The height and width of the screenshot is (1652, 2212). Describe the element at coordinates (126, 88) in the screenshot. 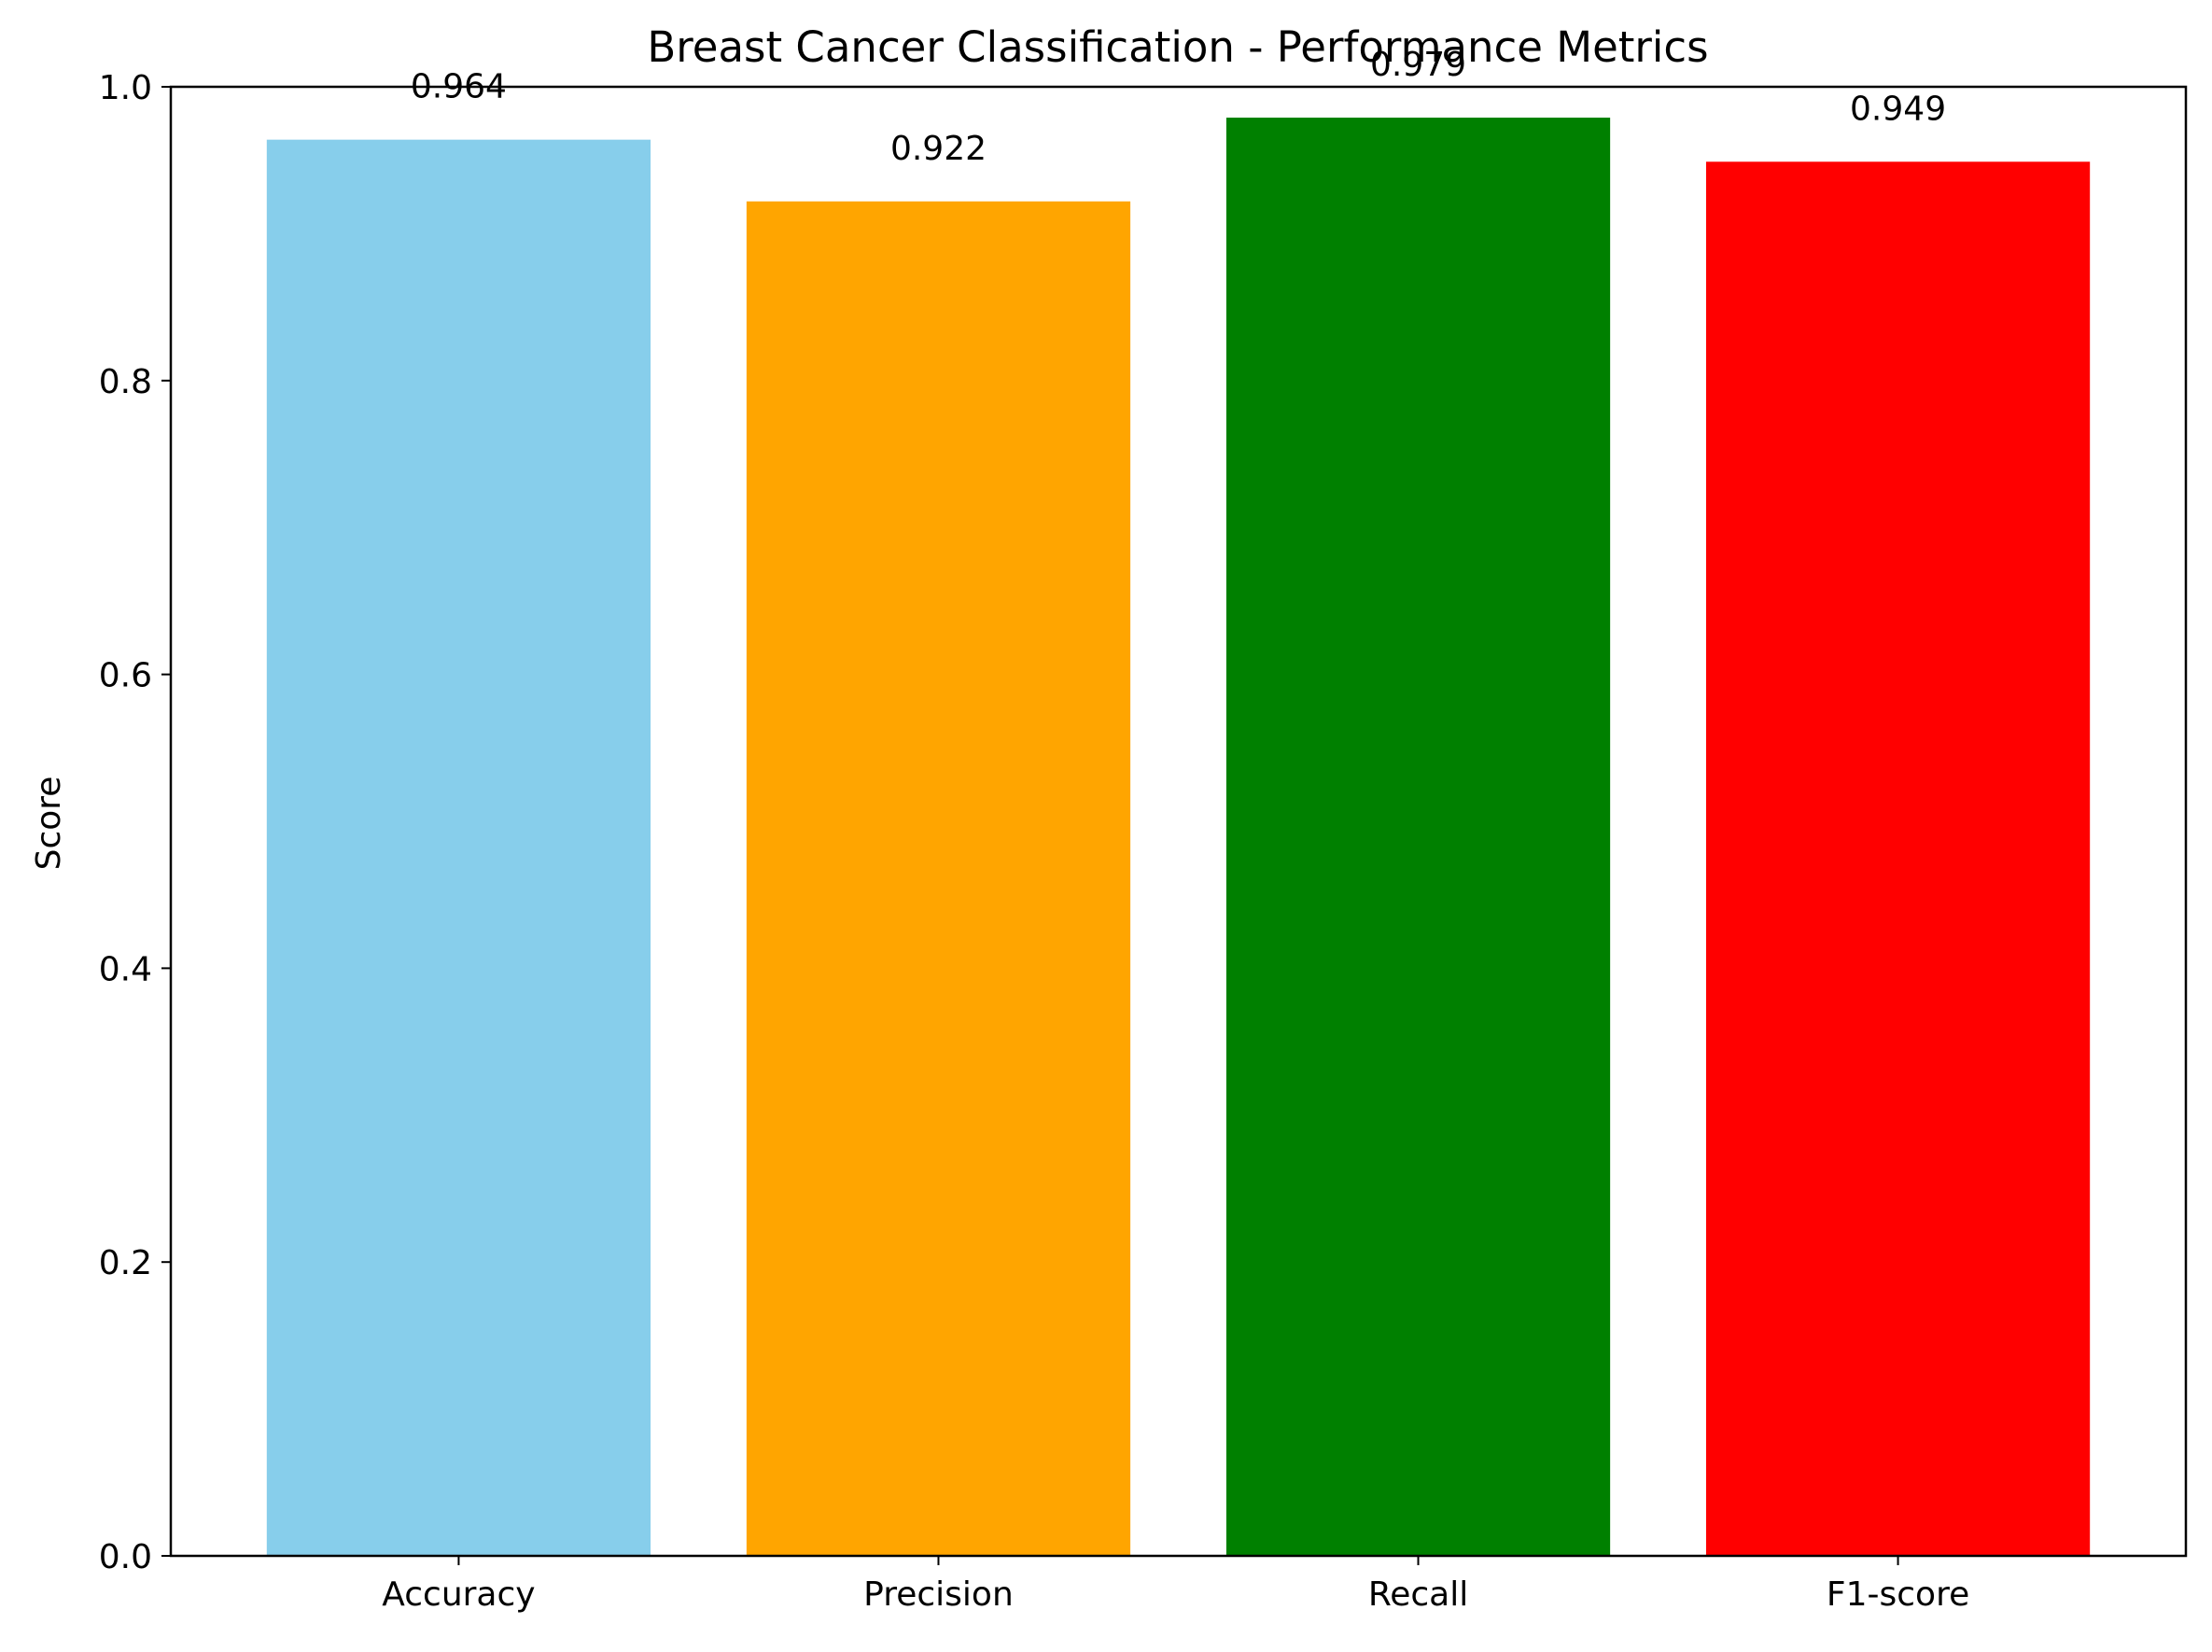

I see `y-tick-label: 1.0` at that location.